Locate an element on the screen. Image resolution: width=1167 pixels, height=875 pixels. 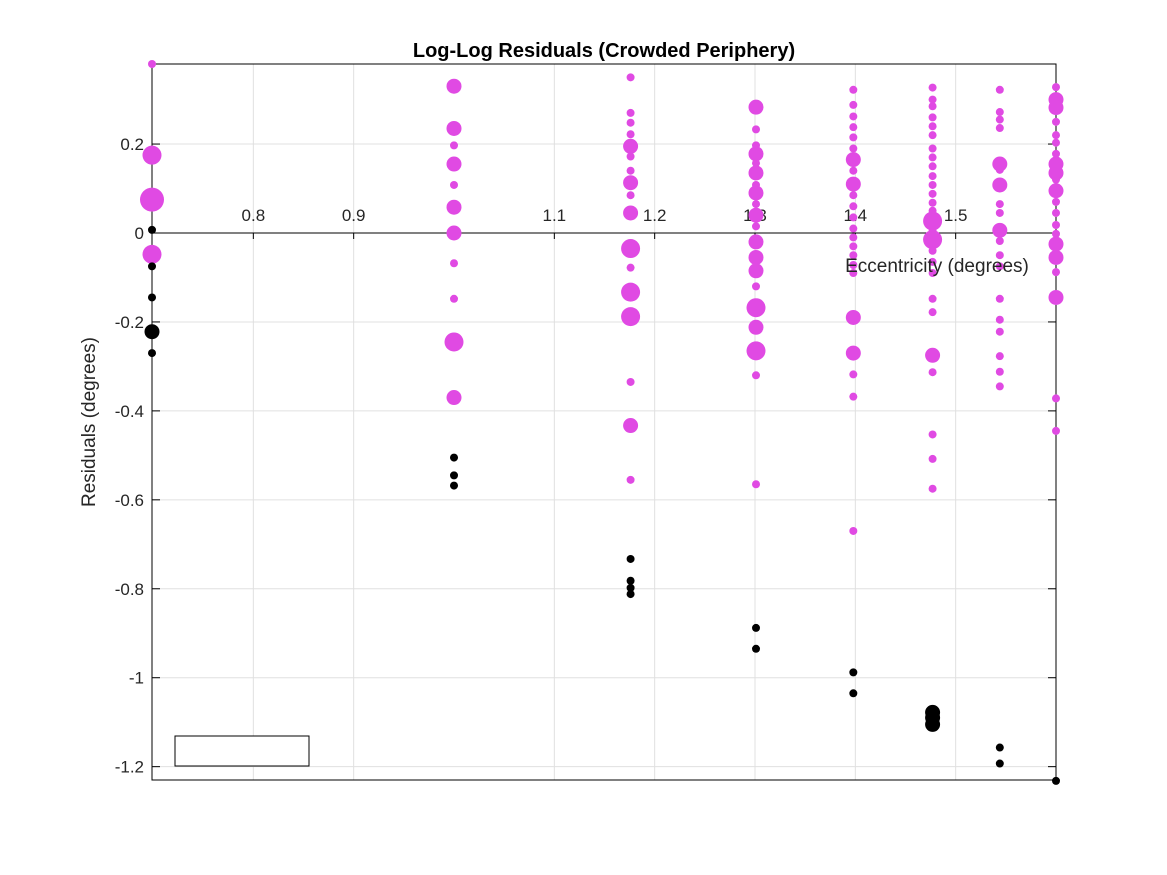
y-tick-label: -0.6 is located at coordinates (129, 500).